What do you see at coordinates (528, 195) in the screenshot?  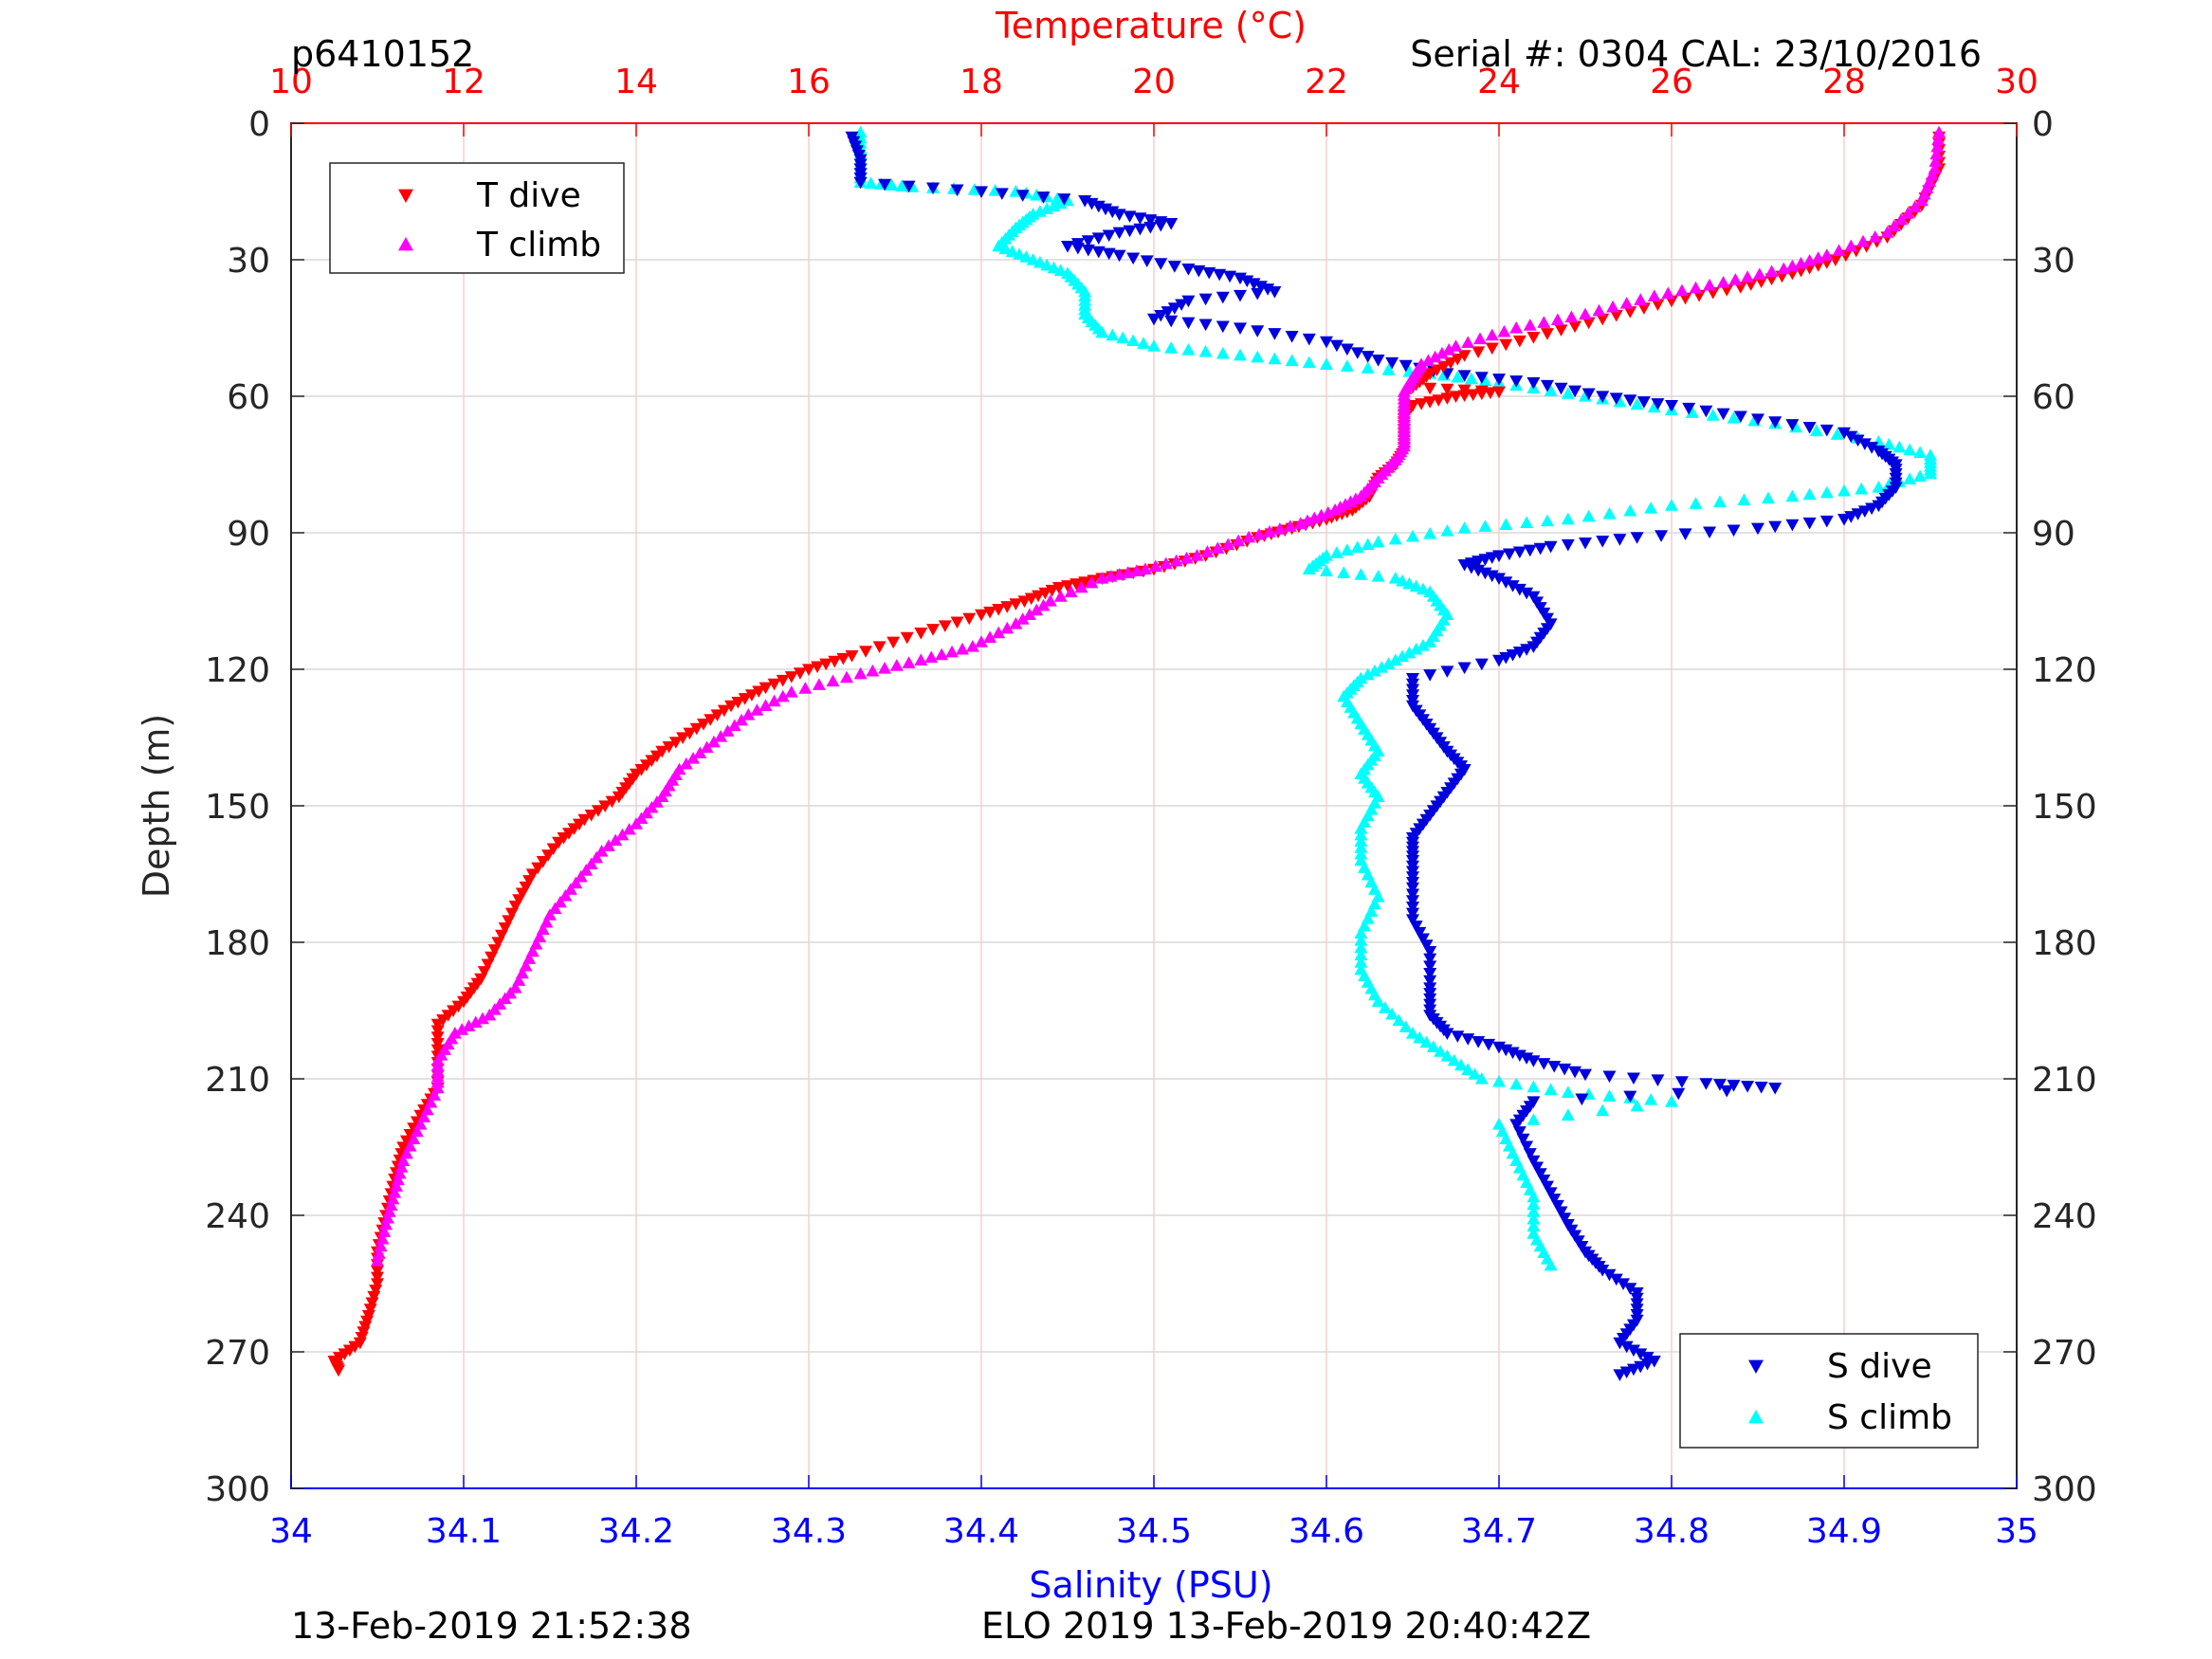 I see `legend-t-dive-label: T dive` at bounding box center [528, 195].